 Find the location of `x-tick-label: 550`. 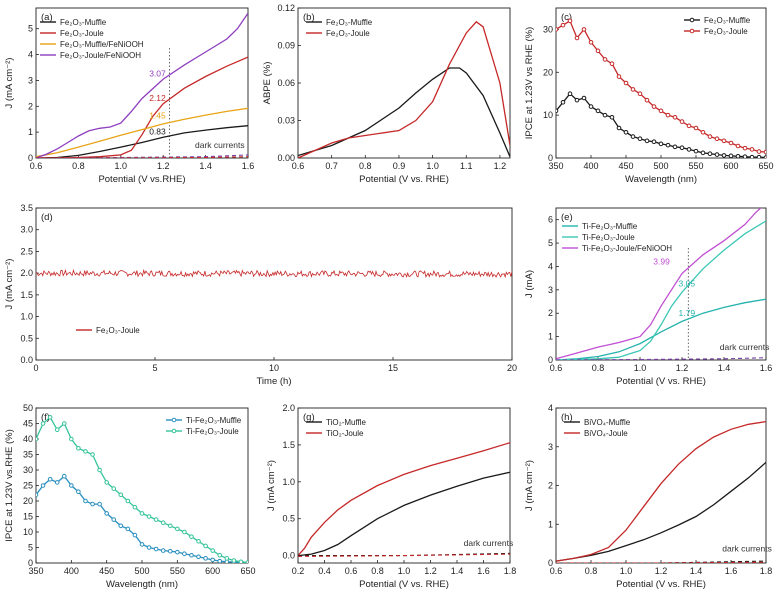

x-tick-label: 550 is located at coordinates (177, 571).